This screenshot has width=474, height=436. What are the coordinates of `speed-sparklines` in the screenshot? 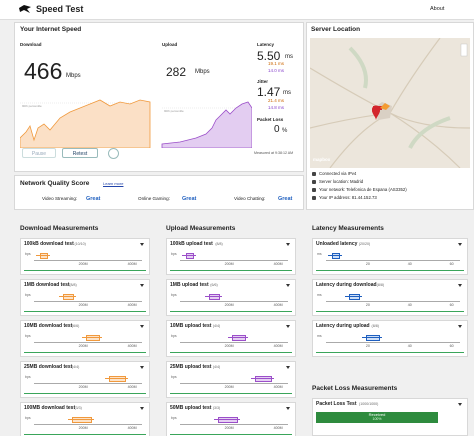 It's located at (136, 123).